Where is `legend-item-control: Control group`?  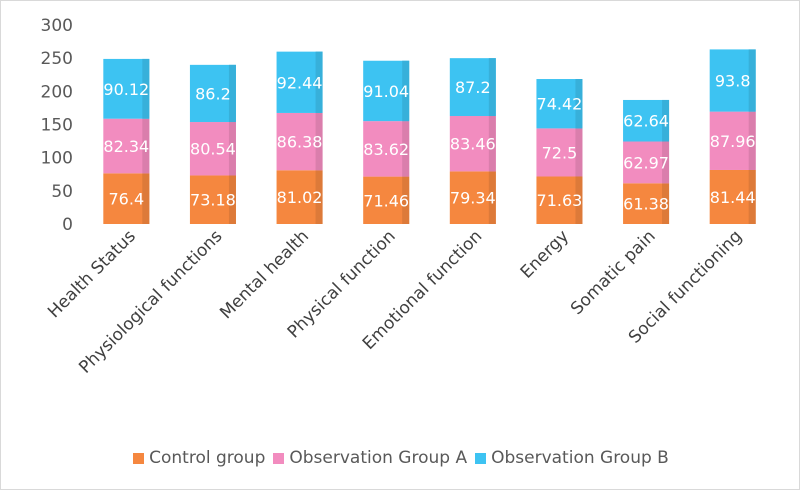
legend-item-control: Control group is located at coordinates (199, 458).